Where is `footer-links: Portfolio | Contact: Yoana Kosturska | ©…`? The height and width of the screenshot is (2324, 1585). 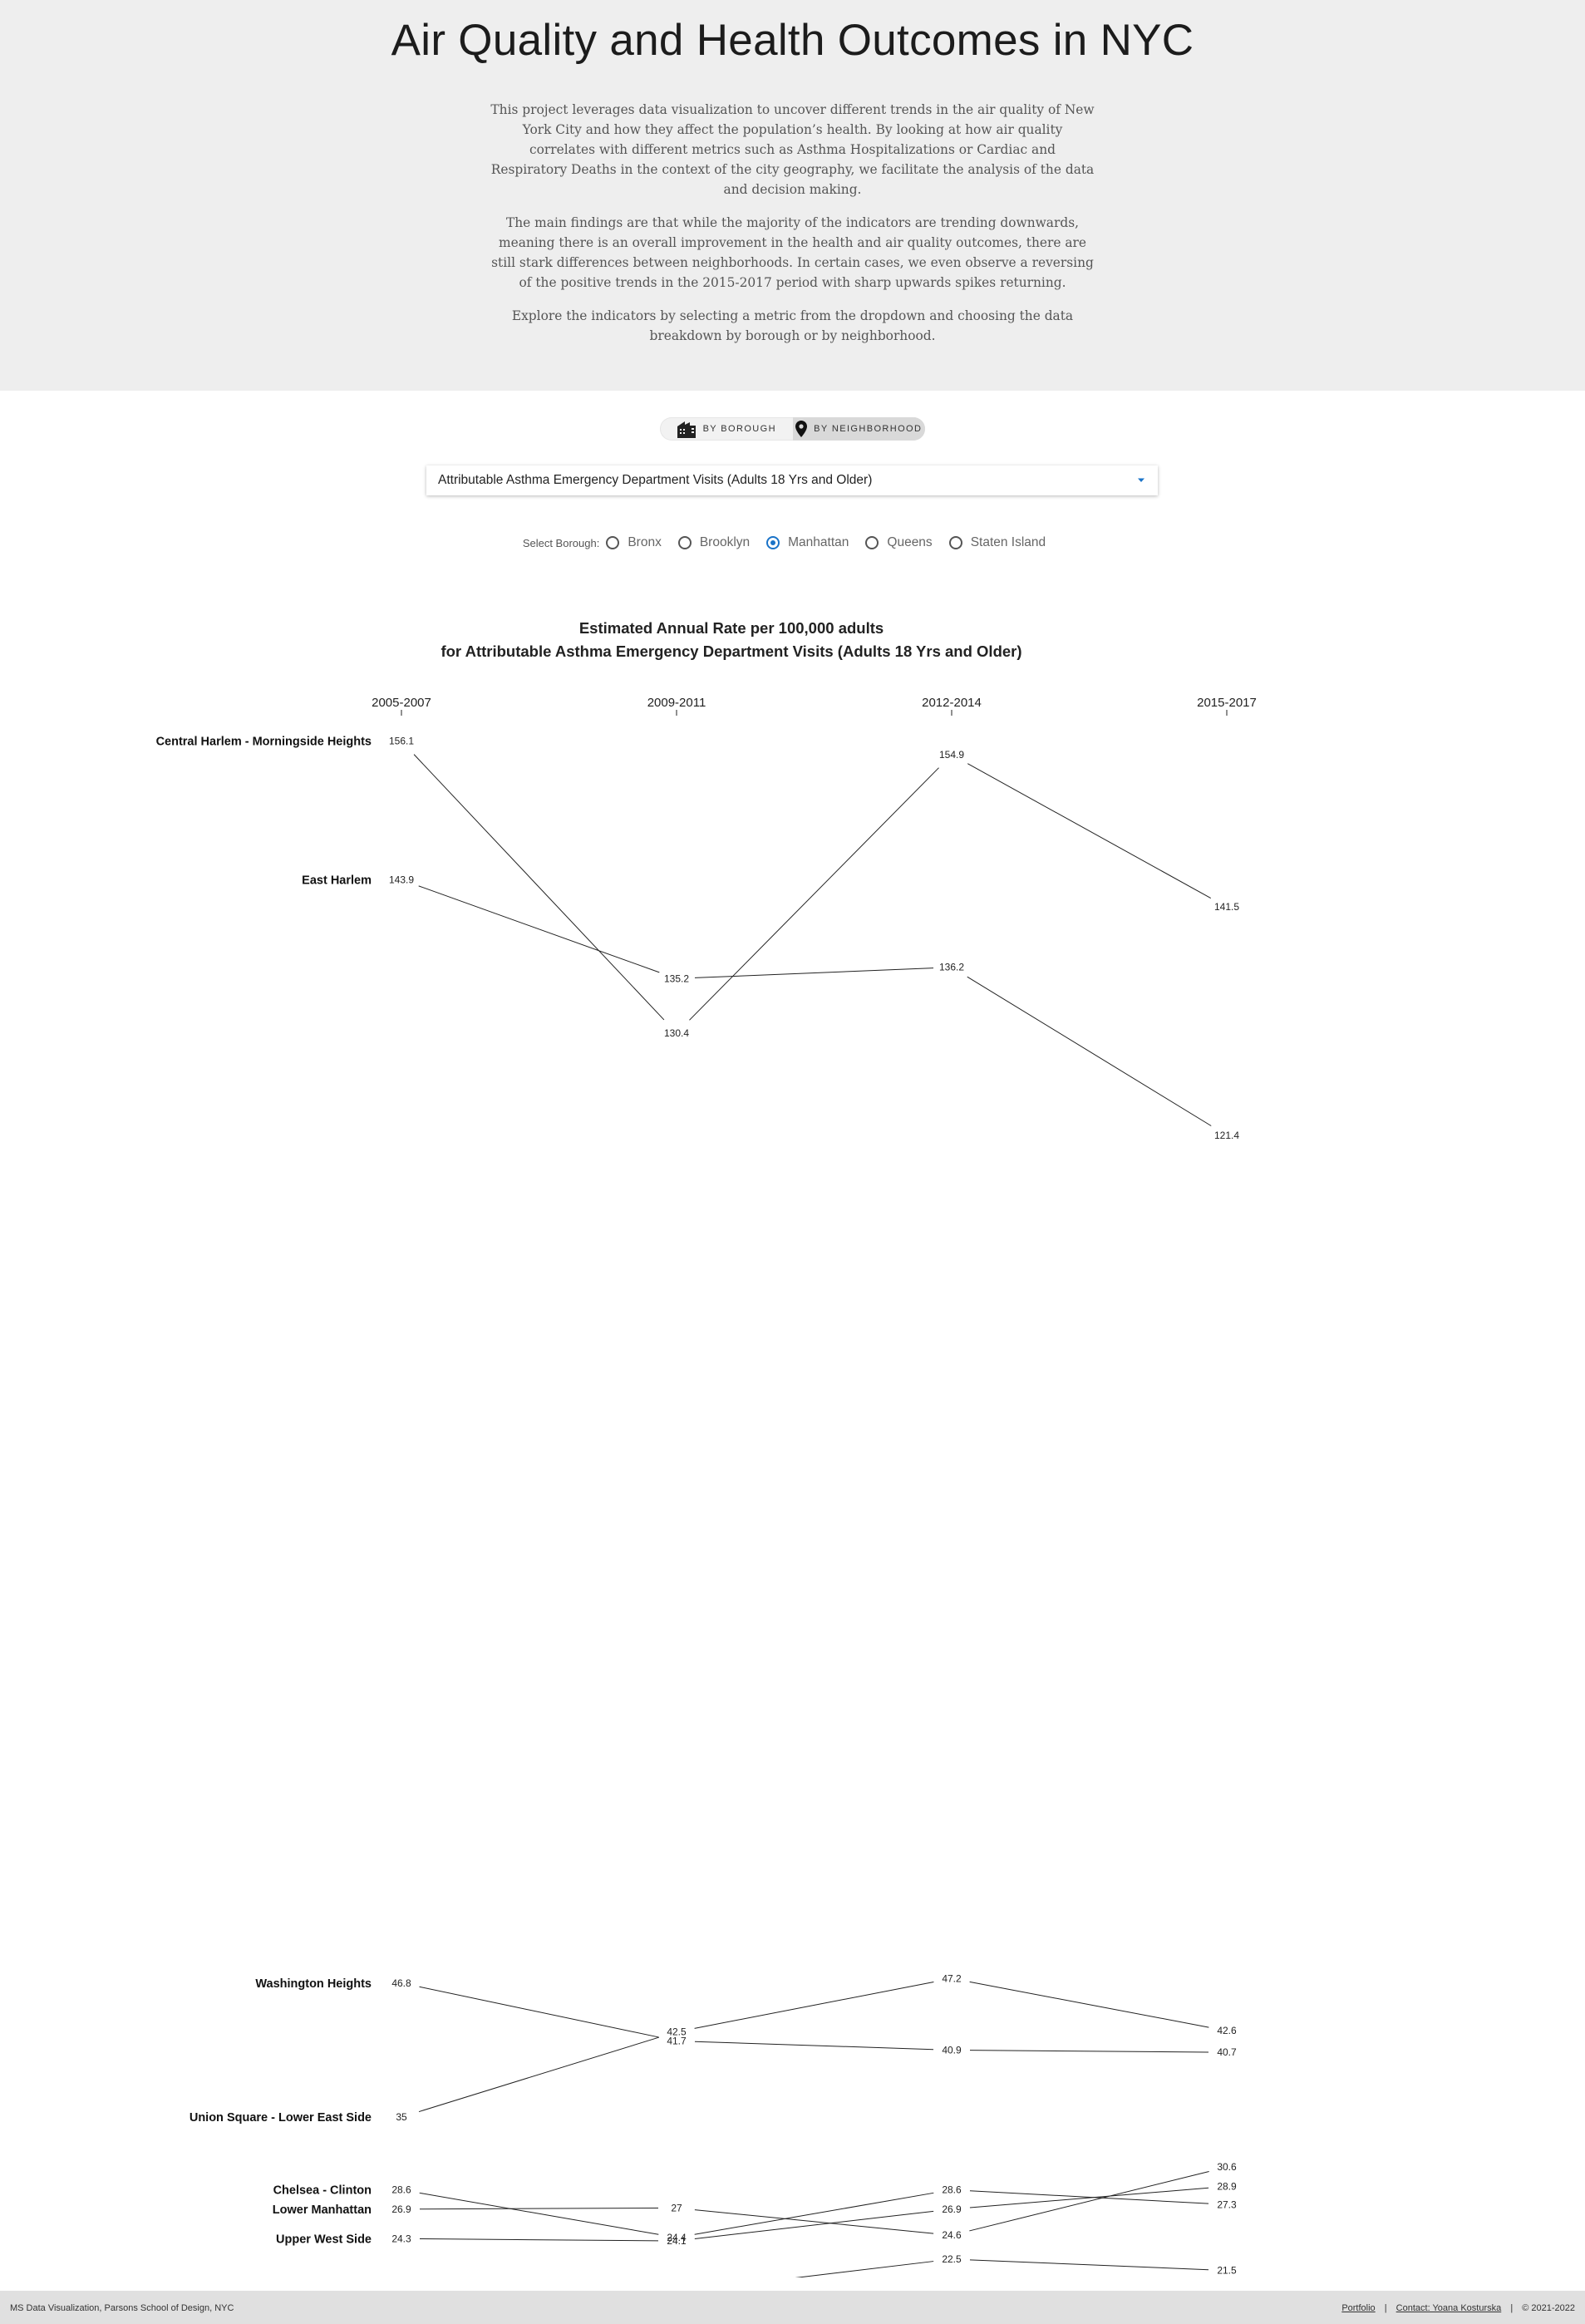 footer-links: Portfolio | Contact: Yoana Kosturska | ©… is located at coordinates (1458, 2308).